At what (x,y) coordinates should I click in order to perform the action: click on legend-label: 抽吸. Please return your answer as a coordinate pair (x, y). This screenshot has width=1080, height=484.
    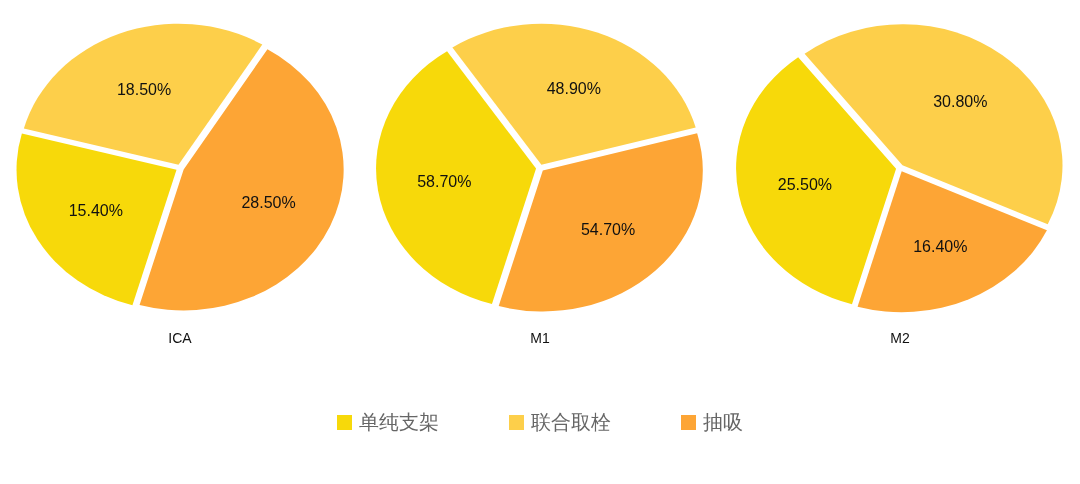
    Looking at the image, I should click on (723, 422).